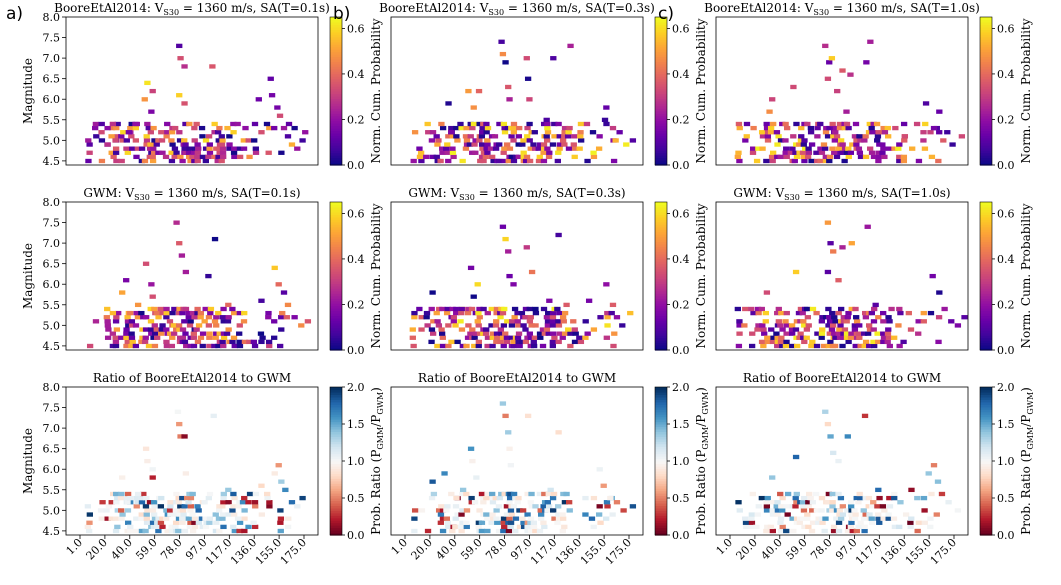 This screenshot has width=1061, height=585. I want to click on panel-title: Ratio of BooreEtAl2014 to GWM, so click(192, 378).